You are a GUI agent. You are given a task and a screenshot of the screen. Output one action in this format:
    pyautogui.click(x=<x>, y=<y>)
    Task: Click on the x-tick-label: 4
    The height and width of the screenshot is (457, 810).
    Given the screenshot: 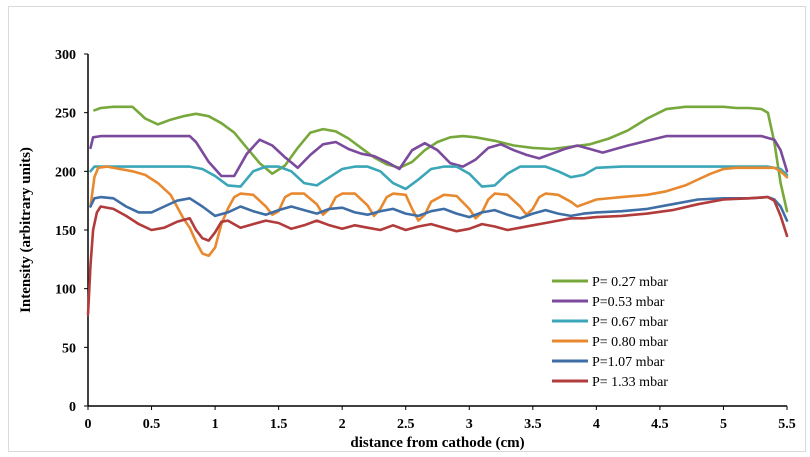 What is the action you would take?
    pyautogui.click(x=596, y=424)
    